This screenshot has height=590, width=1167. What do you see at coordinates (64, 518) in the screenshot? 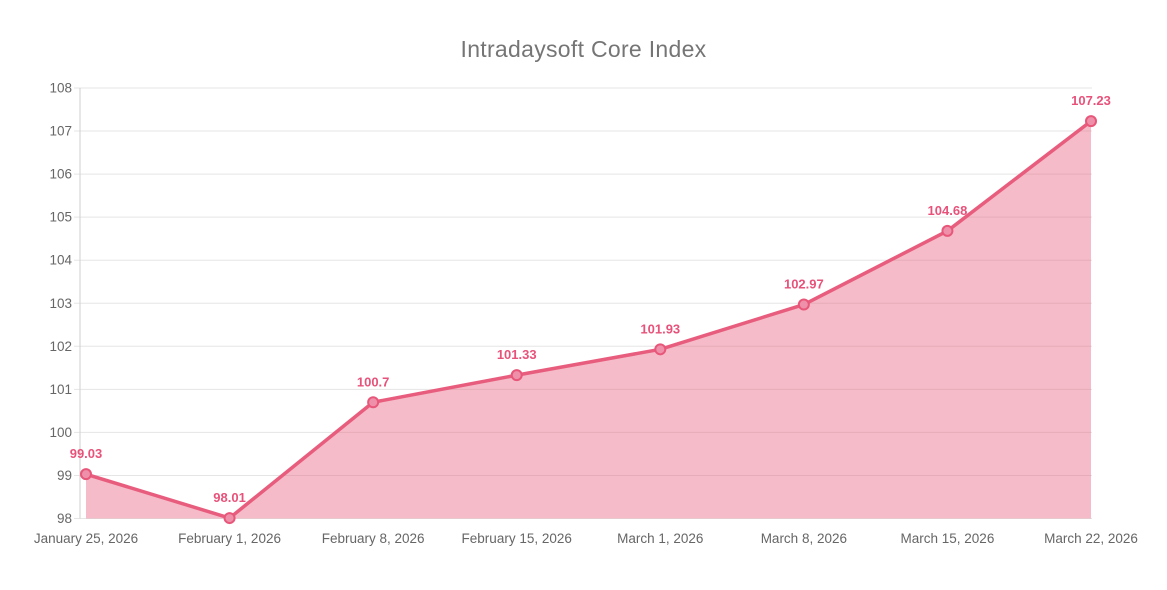
I see `y-axis-tick-label: 98` at bounding box center [64, 518].